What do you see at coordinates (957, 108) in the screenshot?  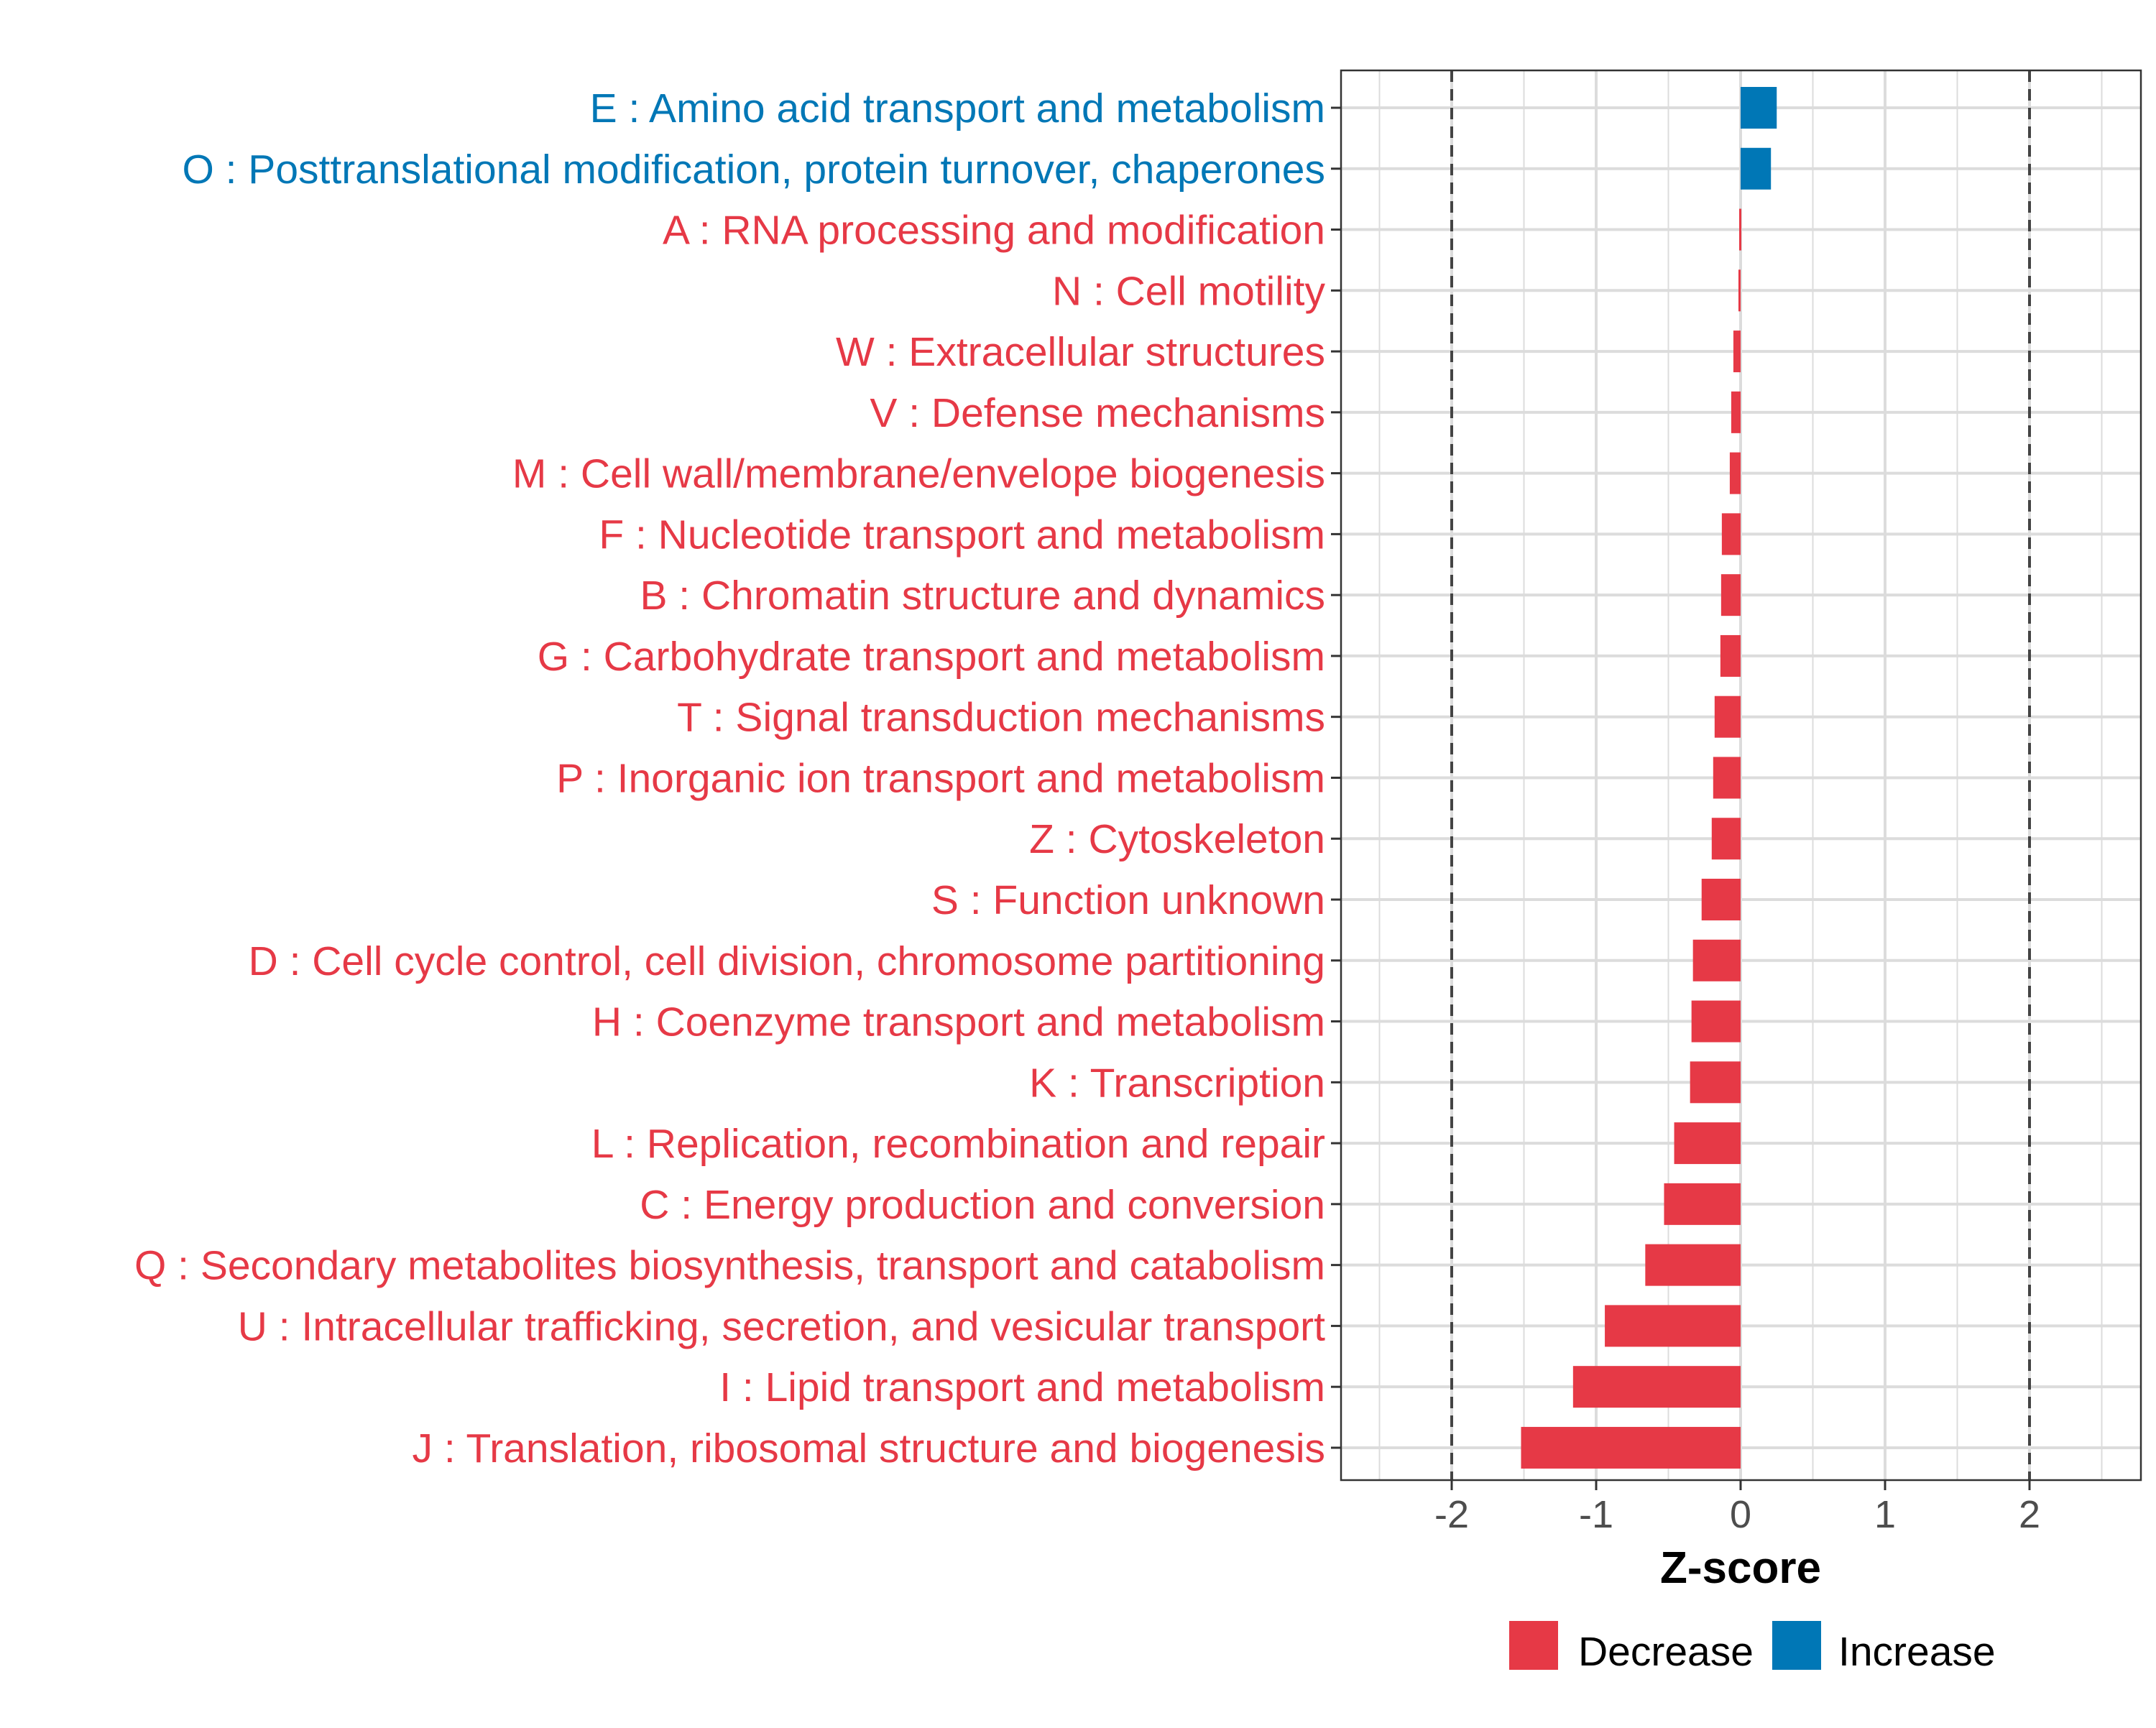 I see `category-label: E : Amino acid transport and metabolism` at bounding box center [957, 108].